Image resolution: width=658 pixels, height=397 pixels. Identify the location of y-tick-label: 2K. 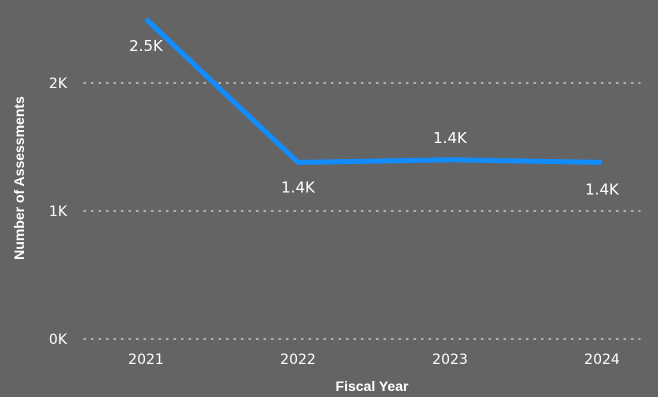
(58, 84).